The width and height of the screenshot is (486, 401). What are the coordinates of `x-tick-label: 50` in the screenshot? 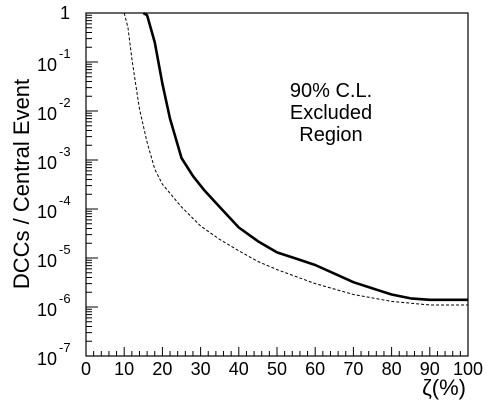 It's located at (277, 369).